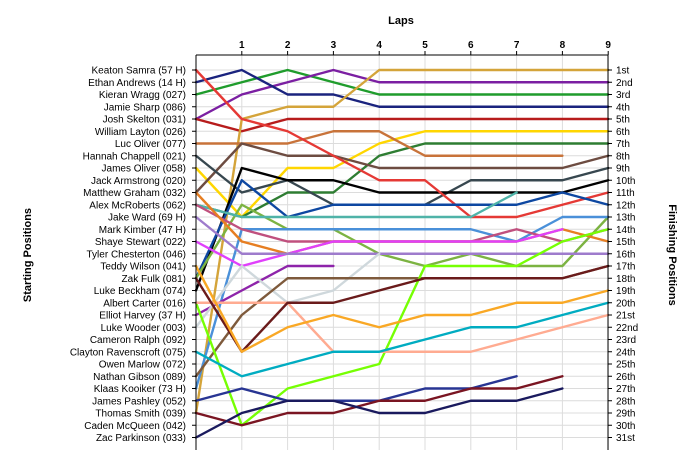  I want to click on finishing-position-label: 11th, so click(625, 193).